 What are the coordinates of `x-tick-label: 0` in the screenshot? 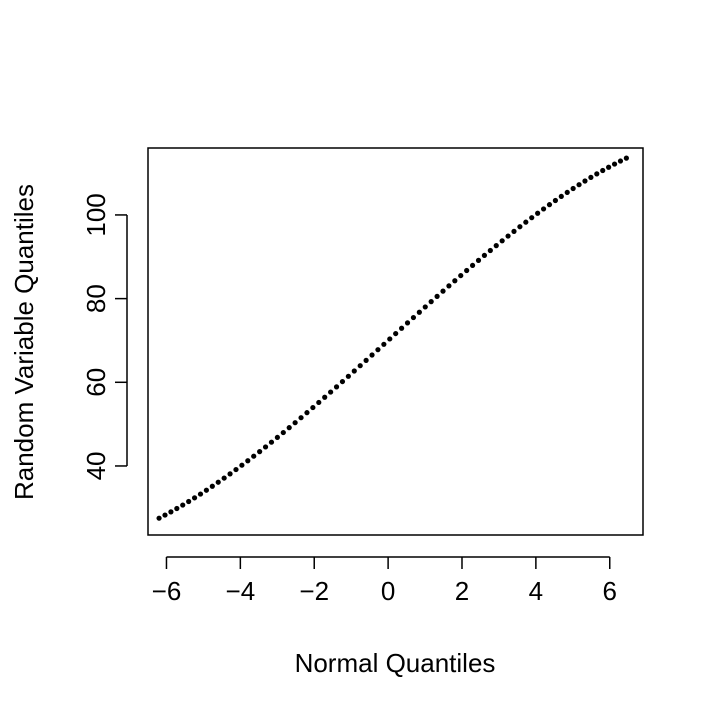 It's located at (388, 591).